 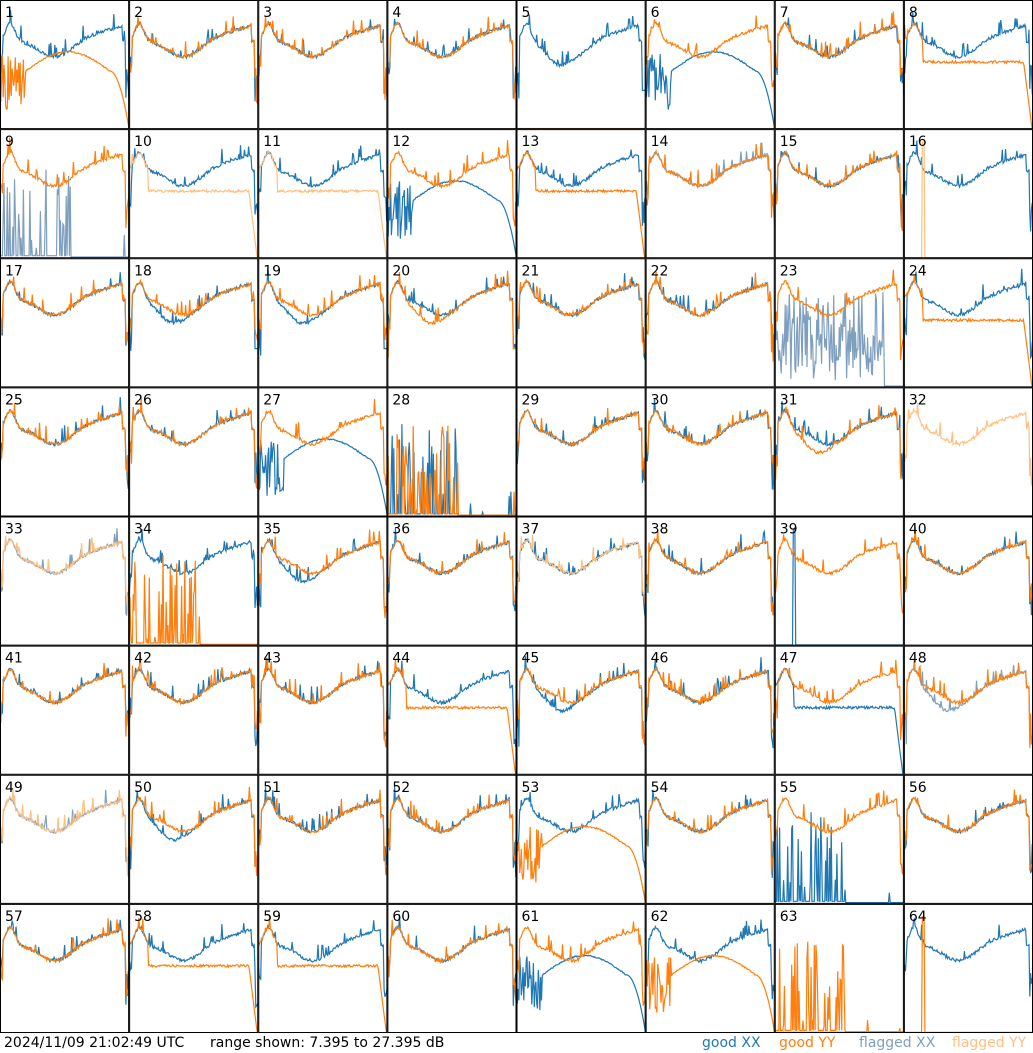 What do you see at coordinates (451, 839) in the screenshot?
I see `panel-52: 52` at bounding box center [451, 839].